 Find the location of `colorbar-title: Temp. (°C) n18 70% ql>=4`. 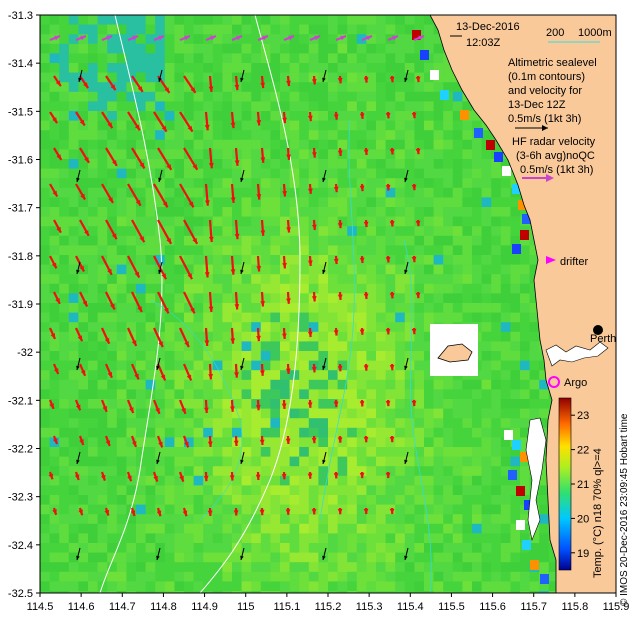

colorbar-title: Temp. (°C) n18 70% ql>=4 is located at coordinates (598, 513).